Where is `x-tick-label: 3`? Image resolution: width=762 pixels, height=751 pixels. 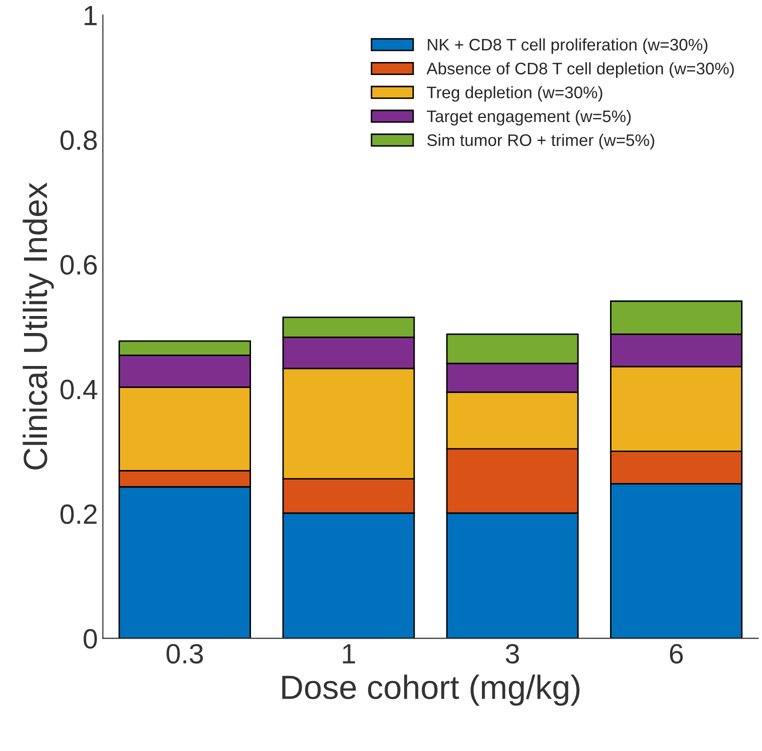
x-tick-label: 3 is located at coordinates (512, 654).